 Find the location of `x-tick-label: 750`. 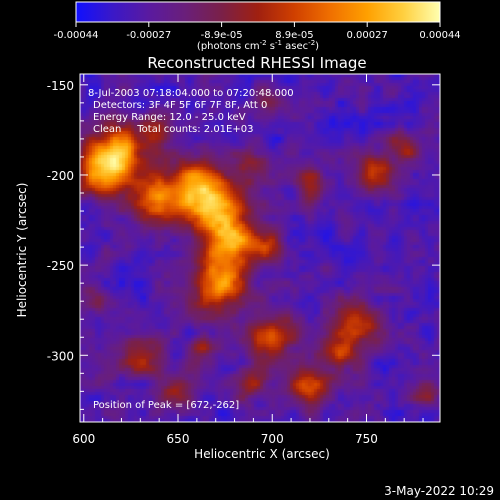

x-tick-label: 750 is located at coordinates (366, 439).